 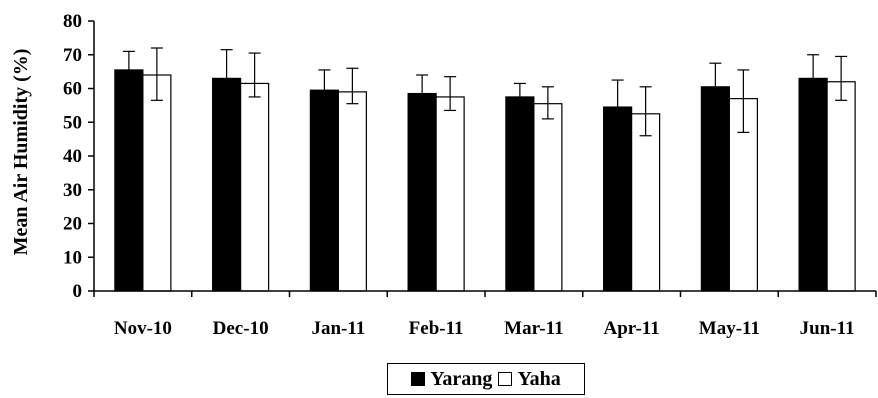 What do you see at coordinates (461, 378) in the screenshot?
I see `legend-label-yarang: Yarang` at bounding box center [461, 378].